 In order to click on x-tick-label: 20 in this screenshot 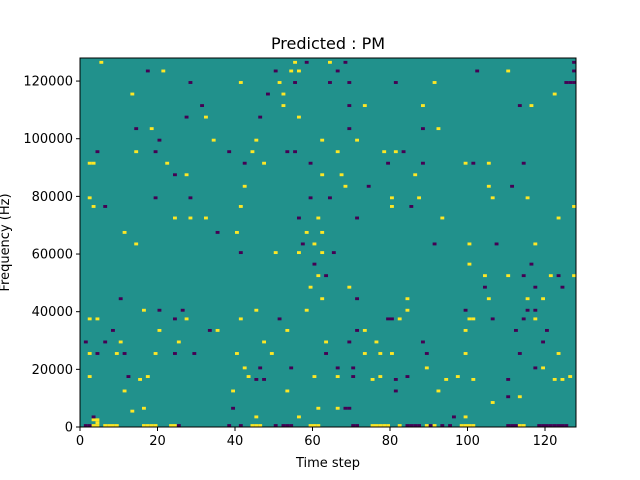, I will do `click(157, 441)`.